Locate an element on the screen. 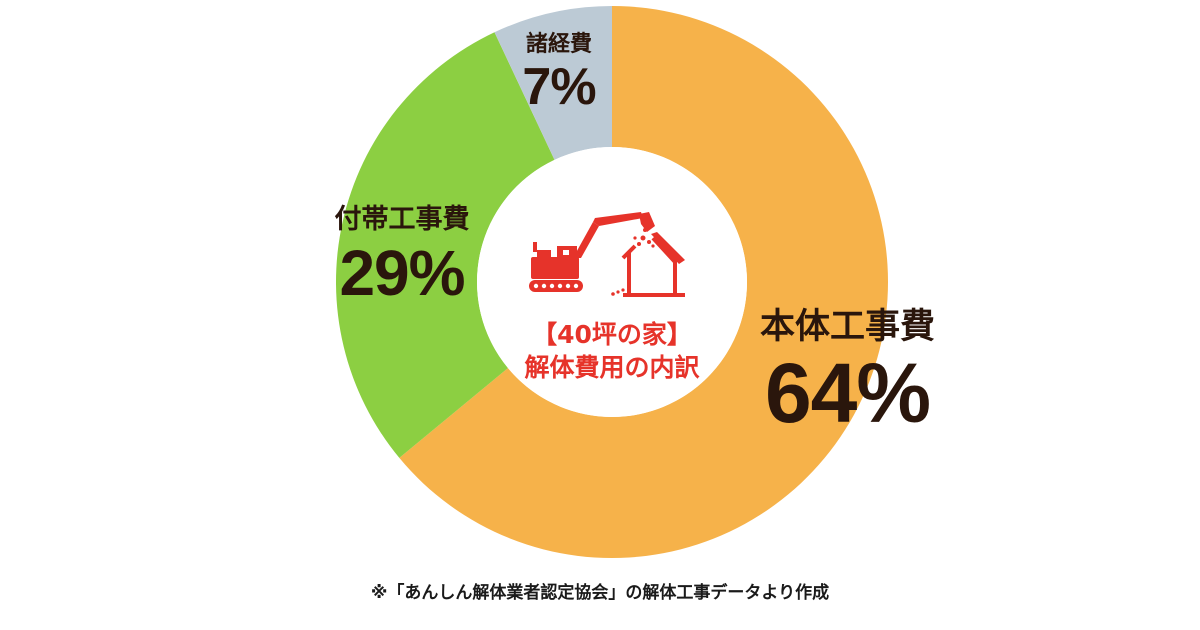 The image size is (1200, 630). donut-hole is located at coordinates (612, 282).